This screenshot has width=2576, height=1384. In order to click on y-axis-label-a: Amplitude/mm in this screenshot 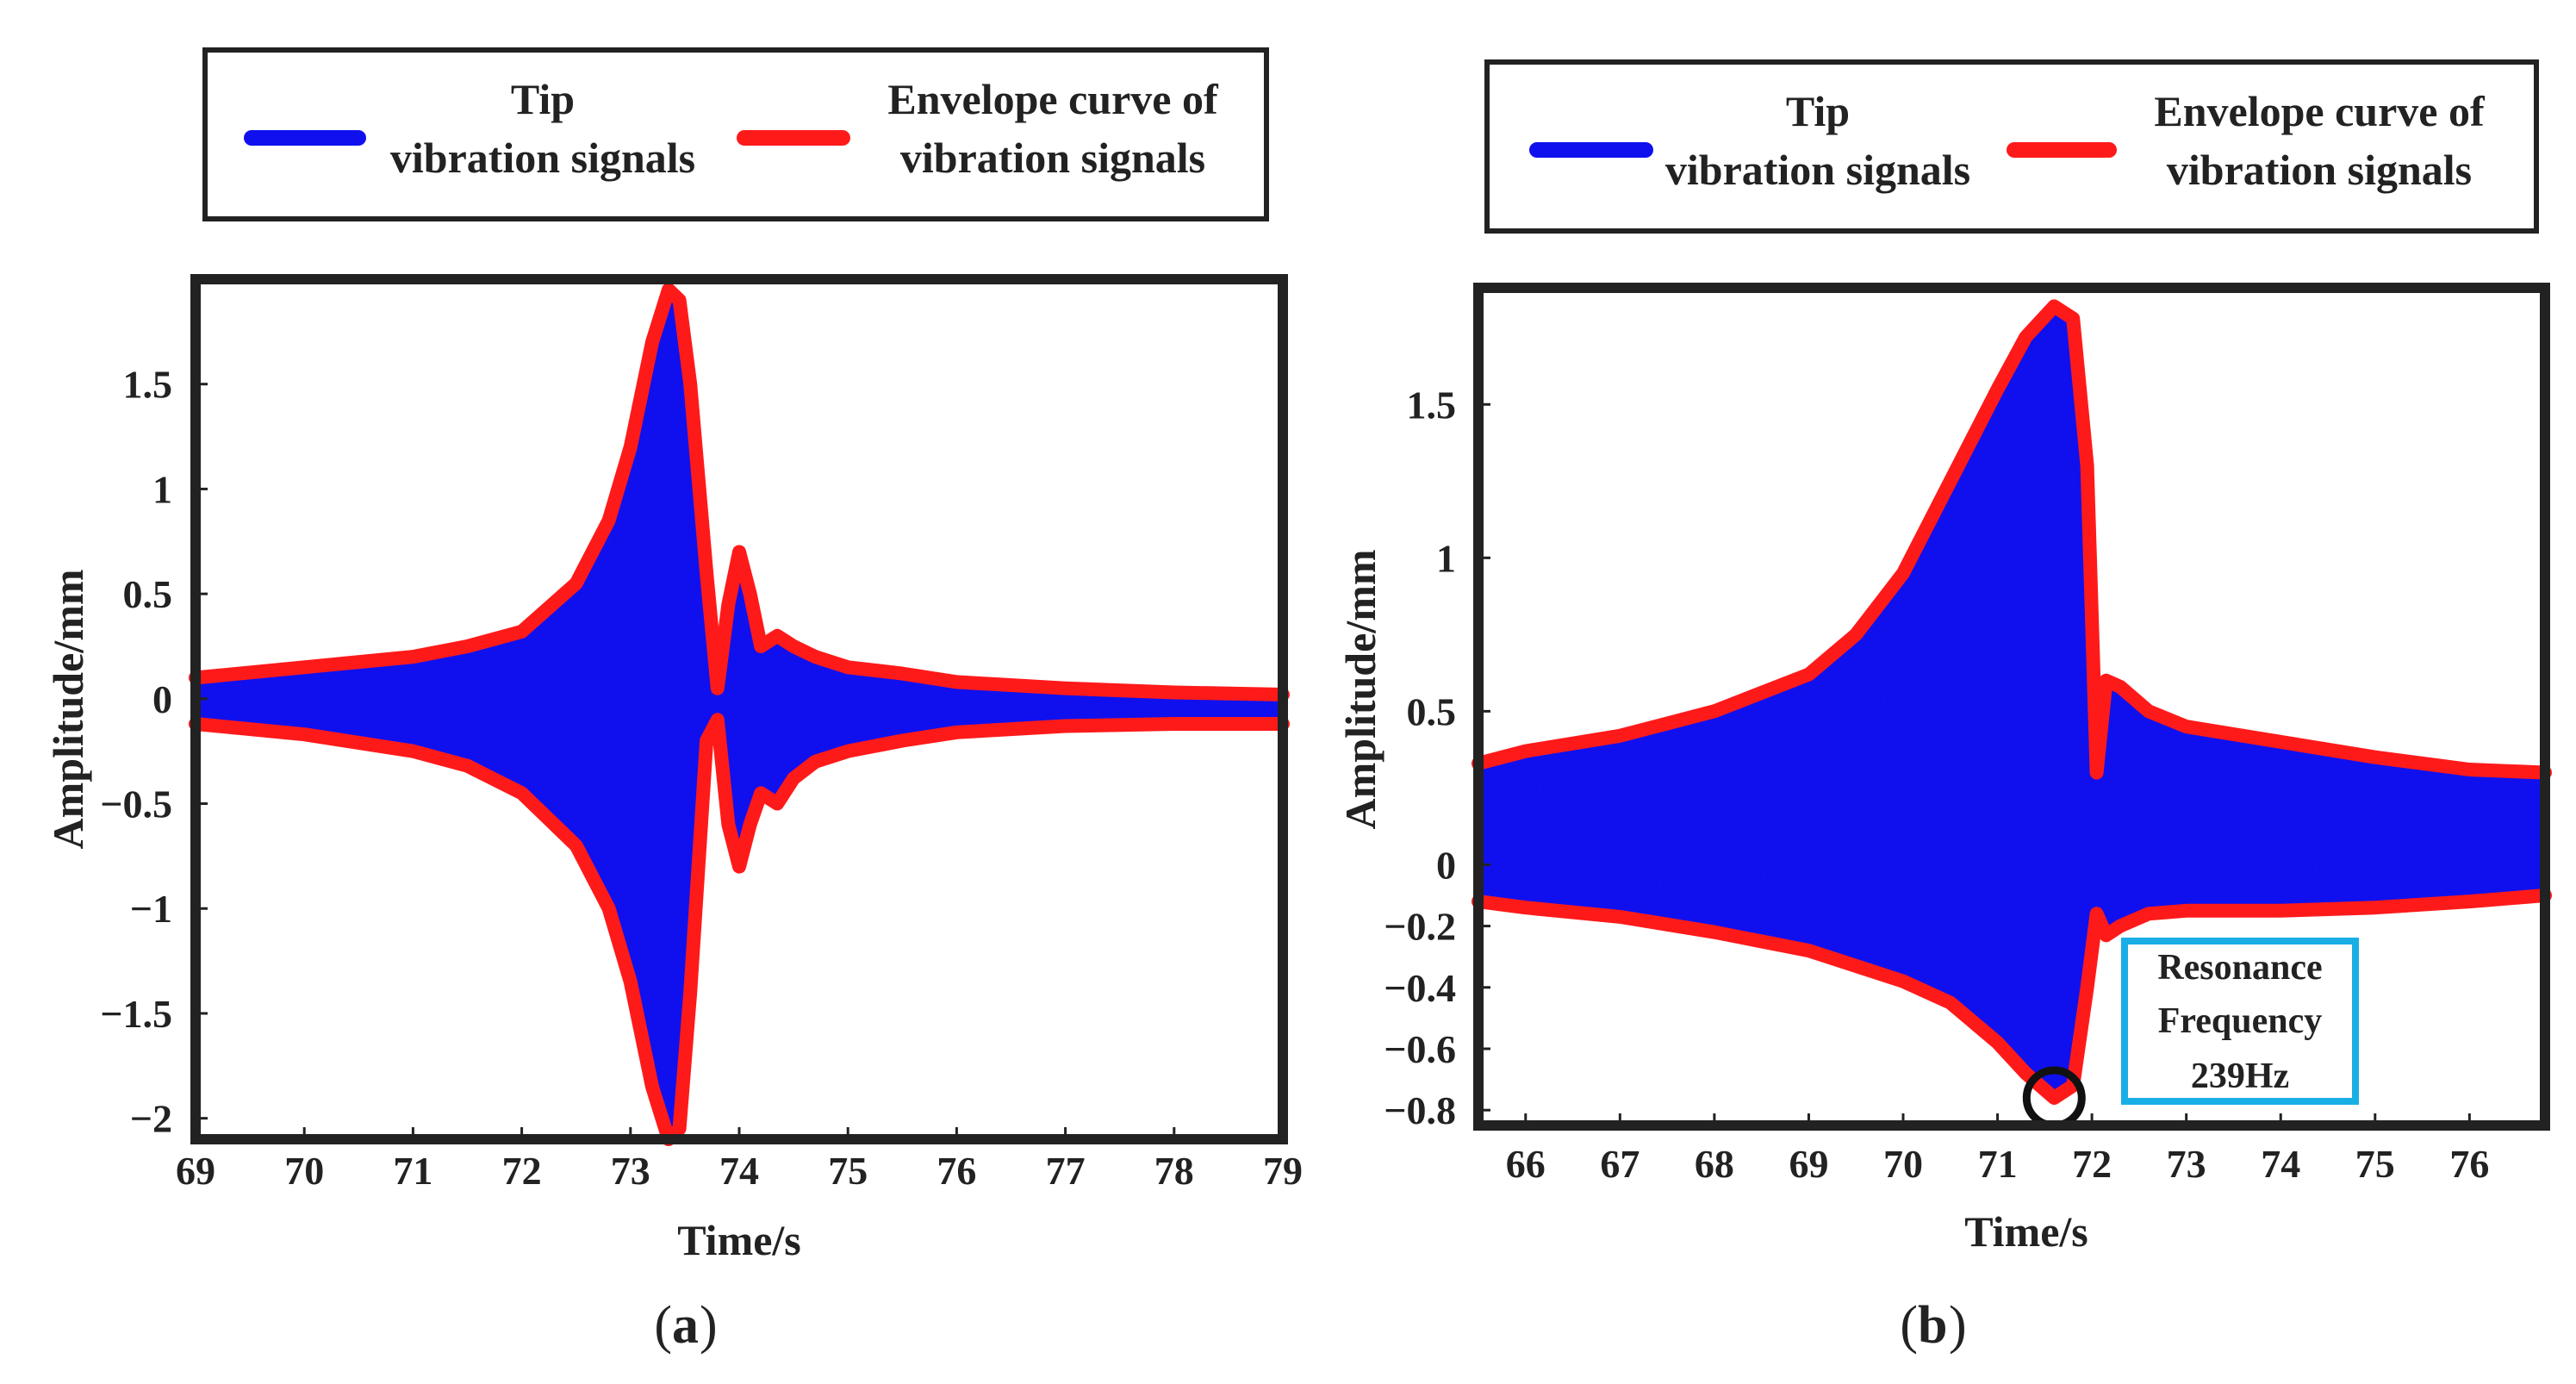, I will do `click(68, 710)`.